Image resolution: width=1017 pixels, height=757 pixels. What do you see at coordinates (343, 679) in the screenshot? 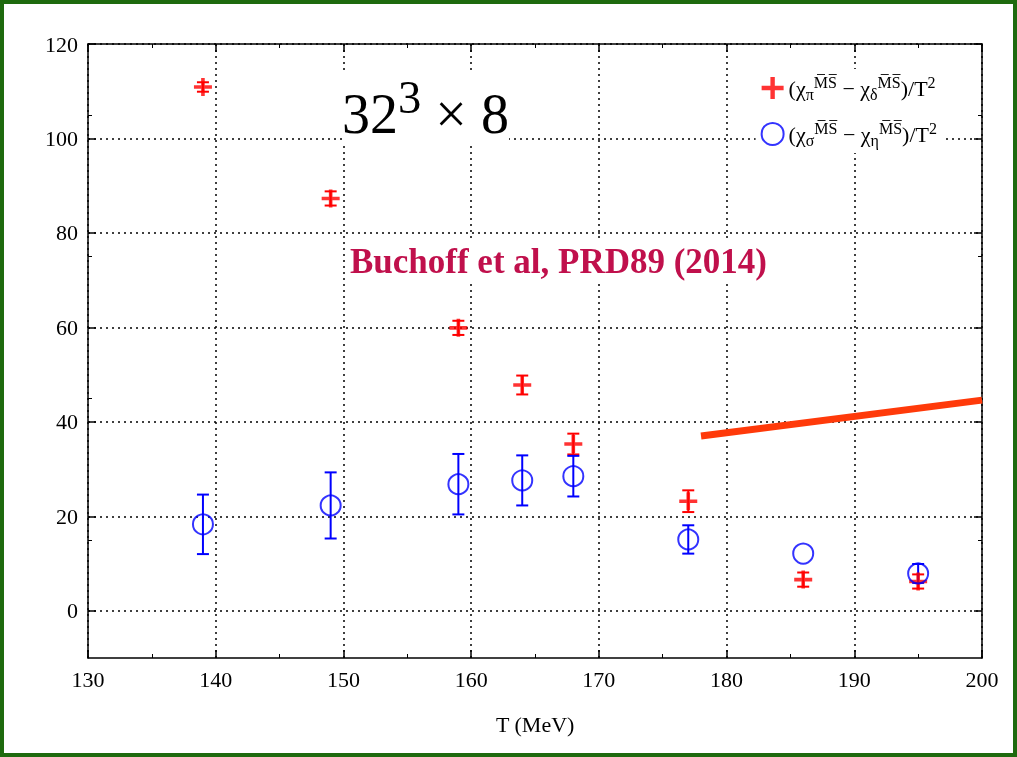
I see `x-tick-label: 150` at bounding box center [343, 679].